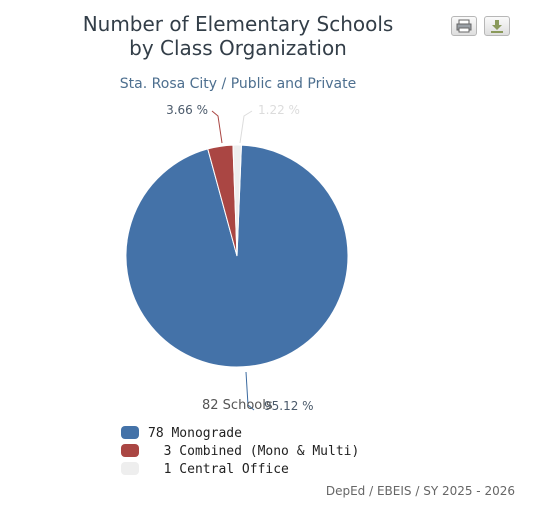  Describe the element at coordinates (187, 110) in the screenshot. I see `data-label-1: 3.66 %` at that location.